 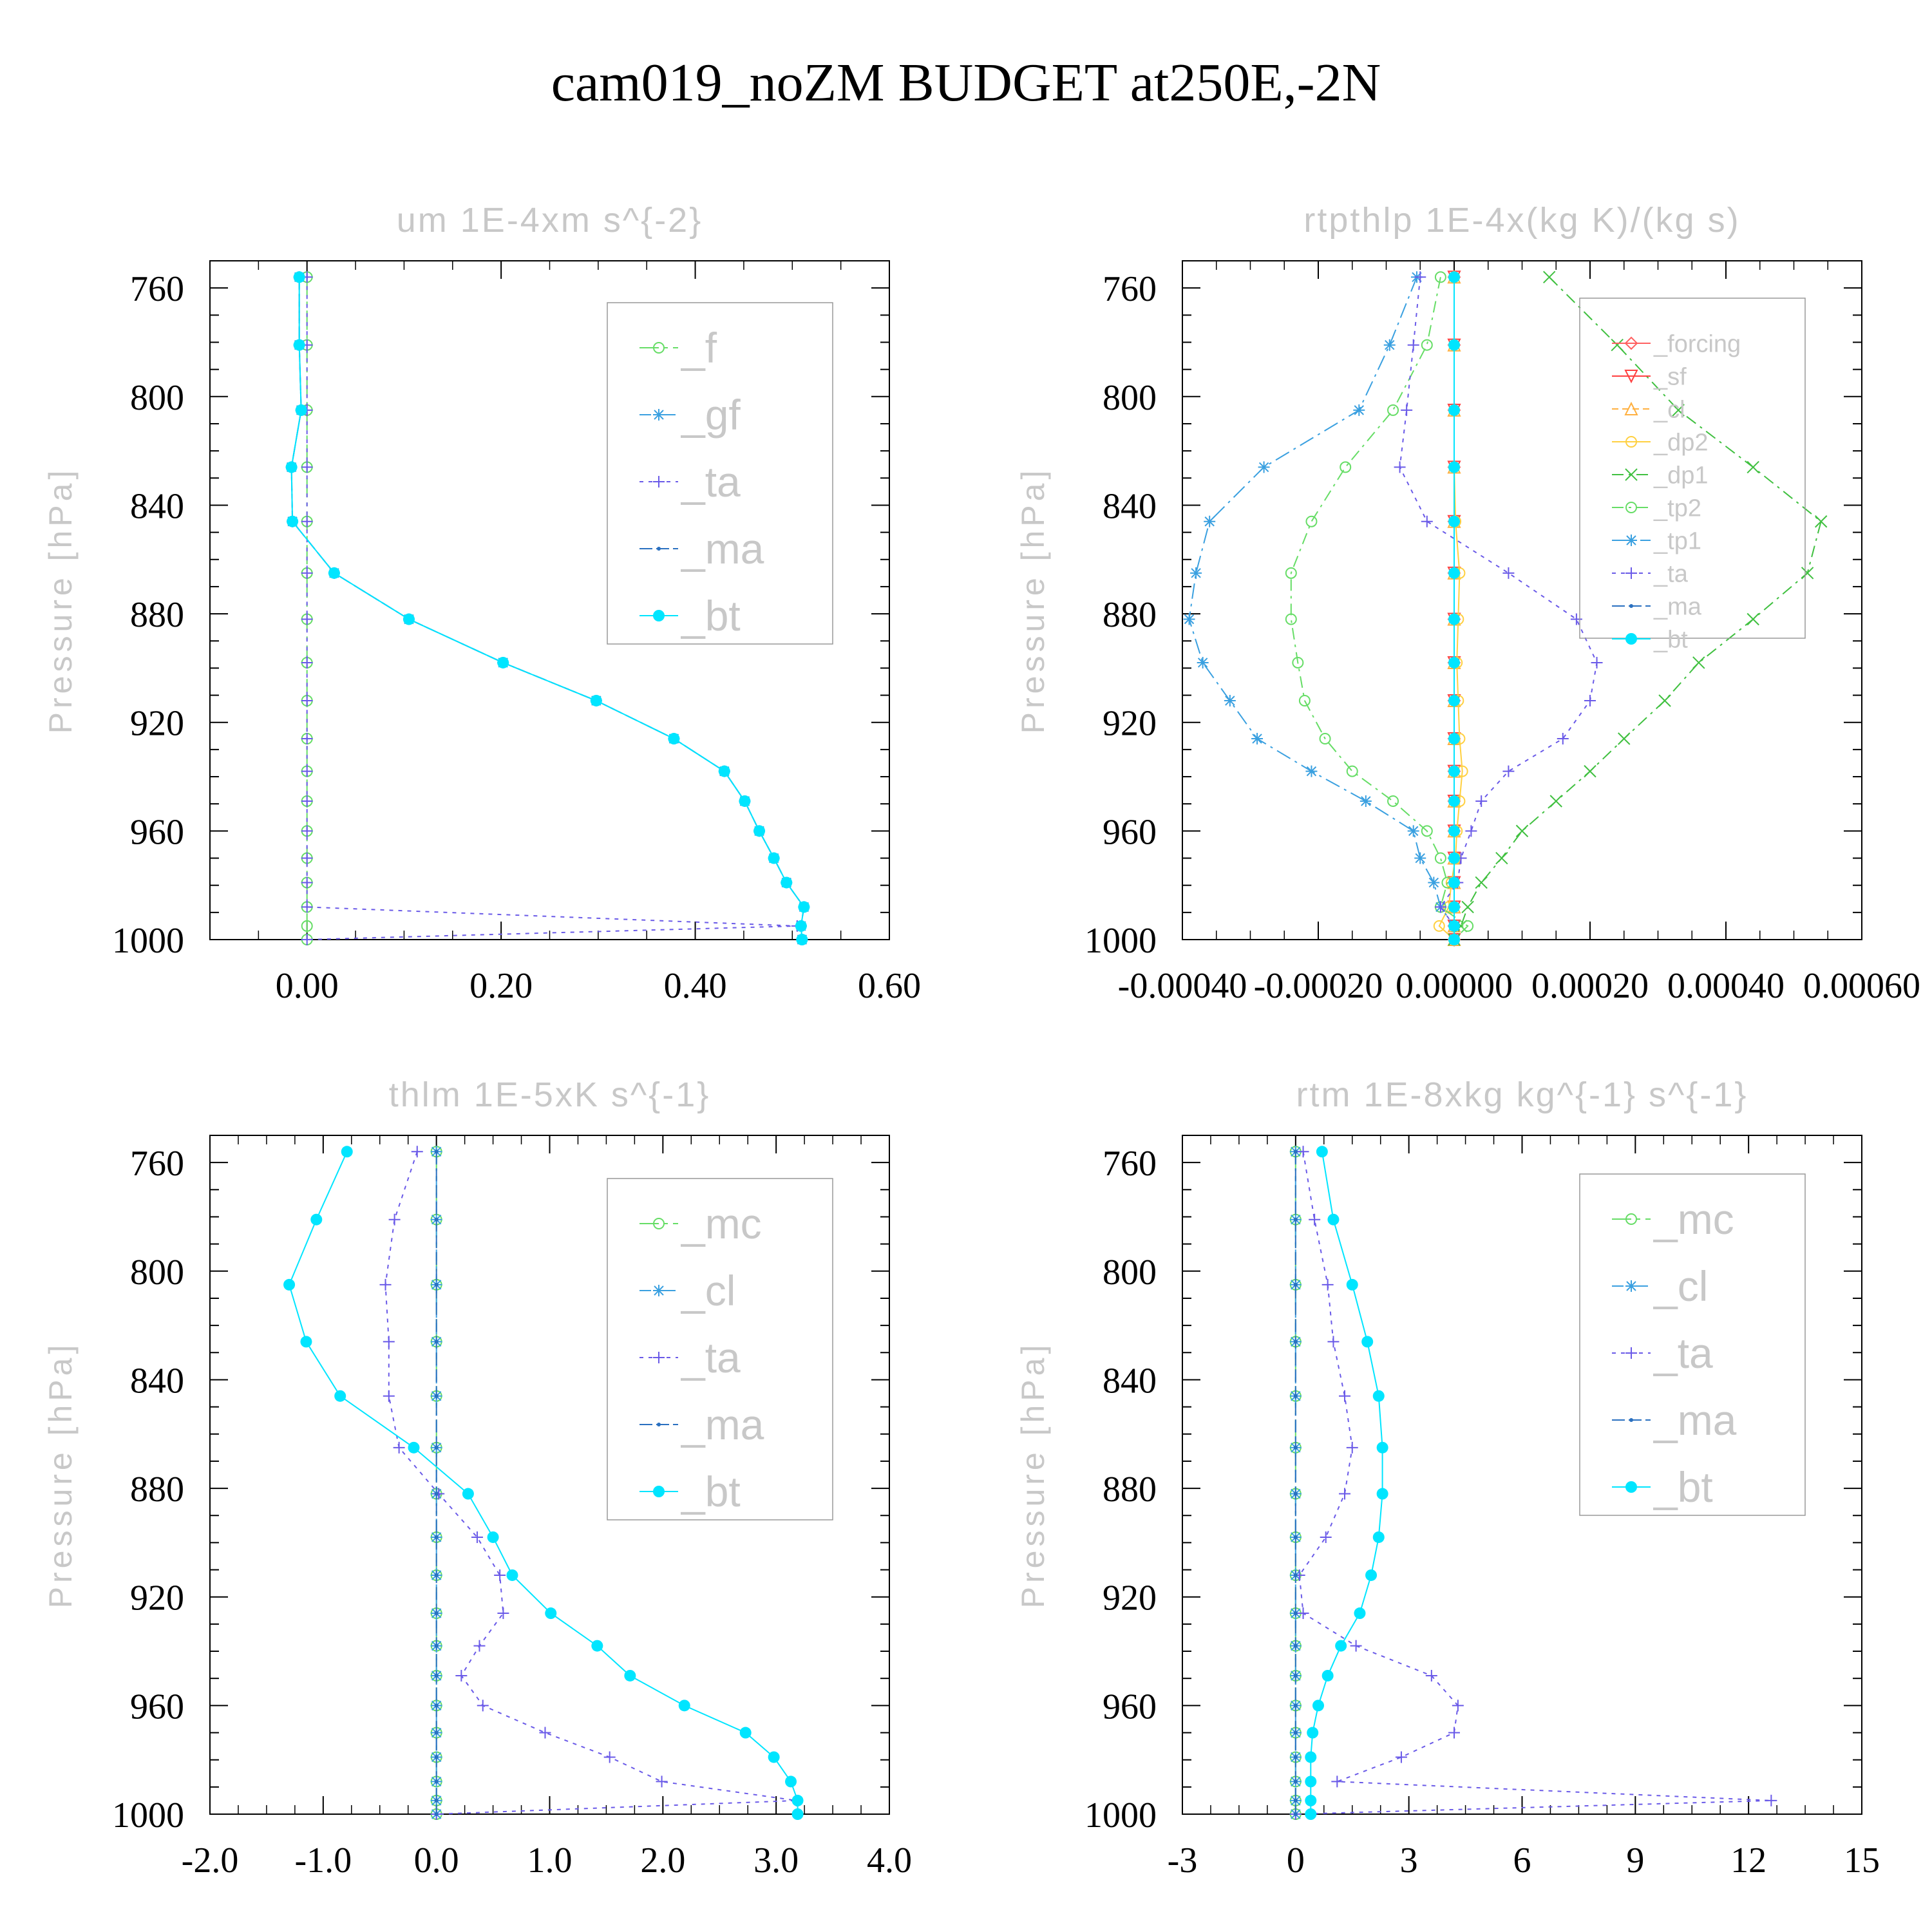 What do you see at coordinates (157, 1490) in the screenshot?
I see `y-tick-label: 880` at bounding box center [157, 1490].